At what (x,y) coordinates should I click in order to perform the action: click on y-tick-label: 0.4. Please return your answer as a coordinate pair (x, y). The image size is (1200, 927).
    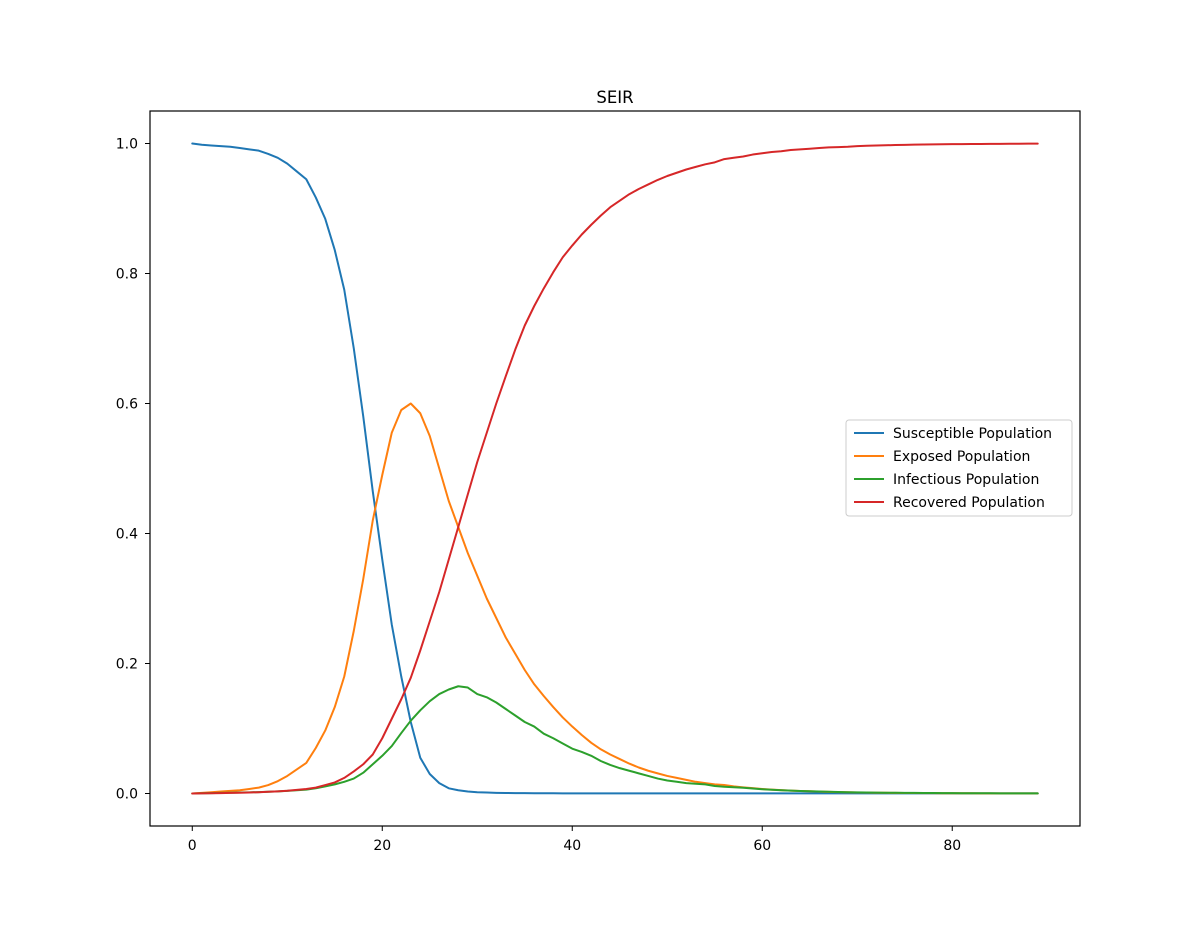
    Looking at the image, I should click on (127, 535).